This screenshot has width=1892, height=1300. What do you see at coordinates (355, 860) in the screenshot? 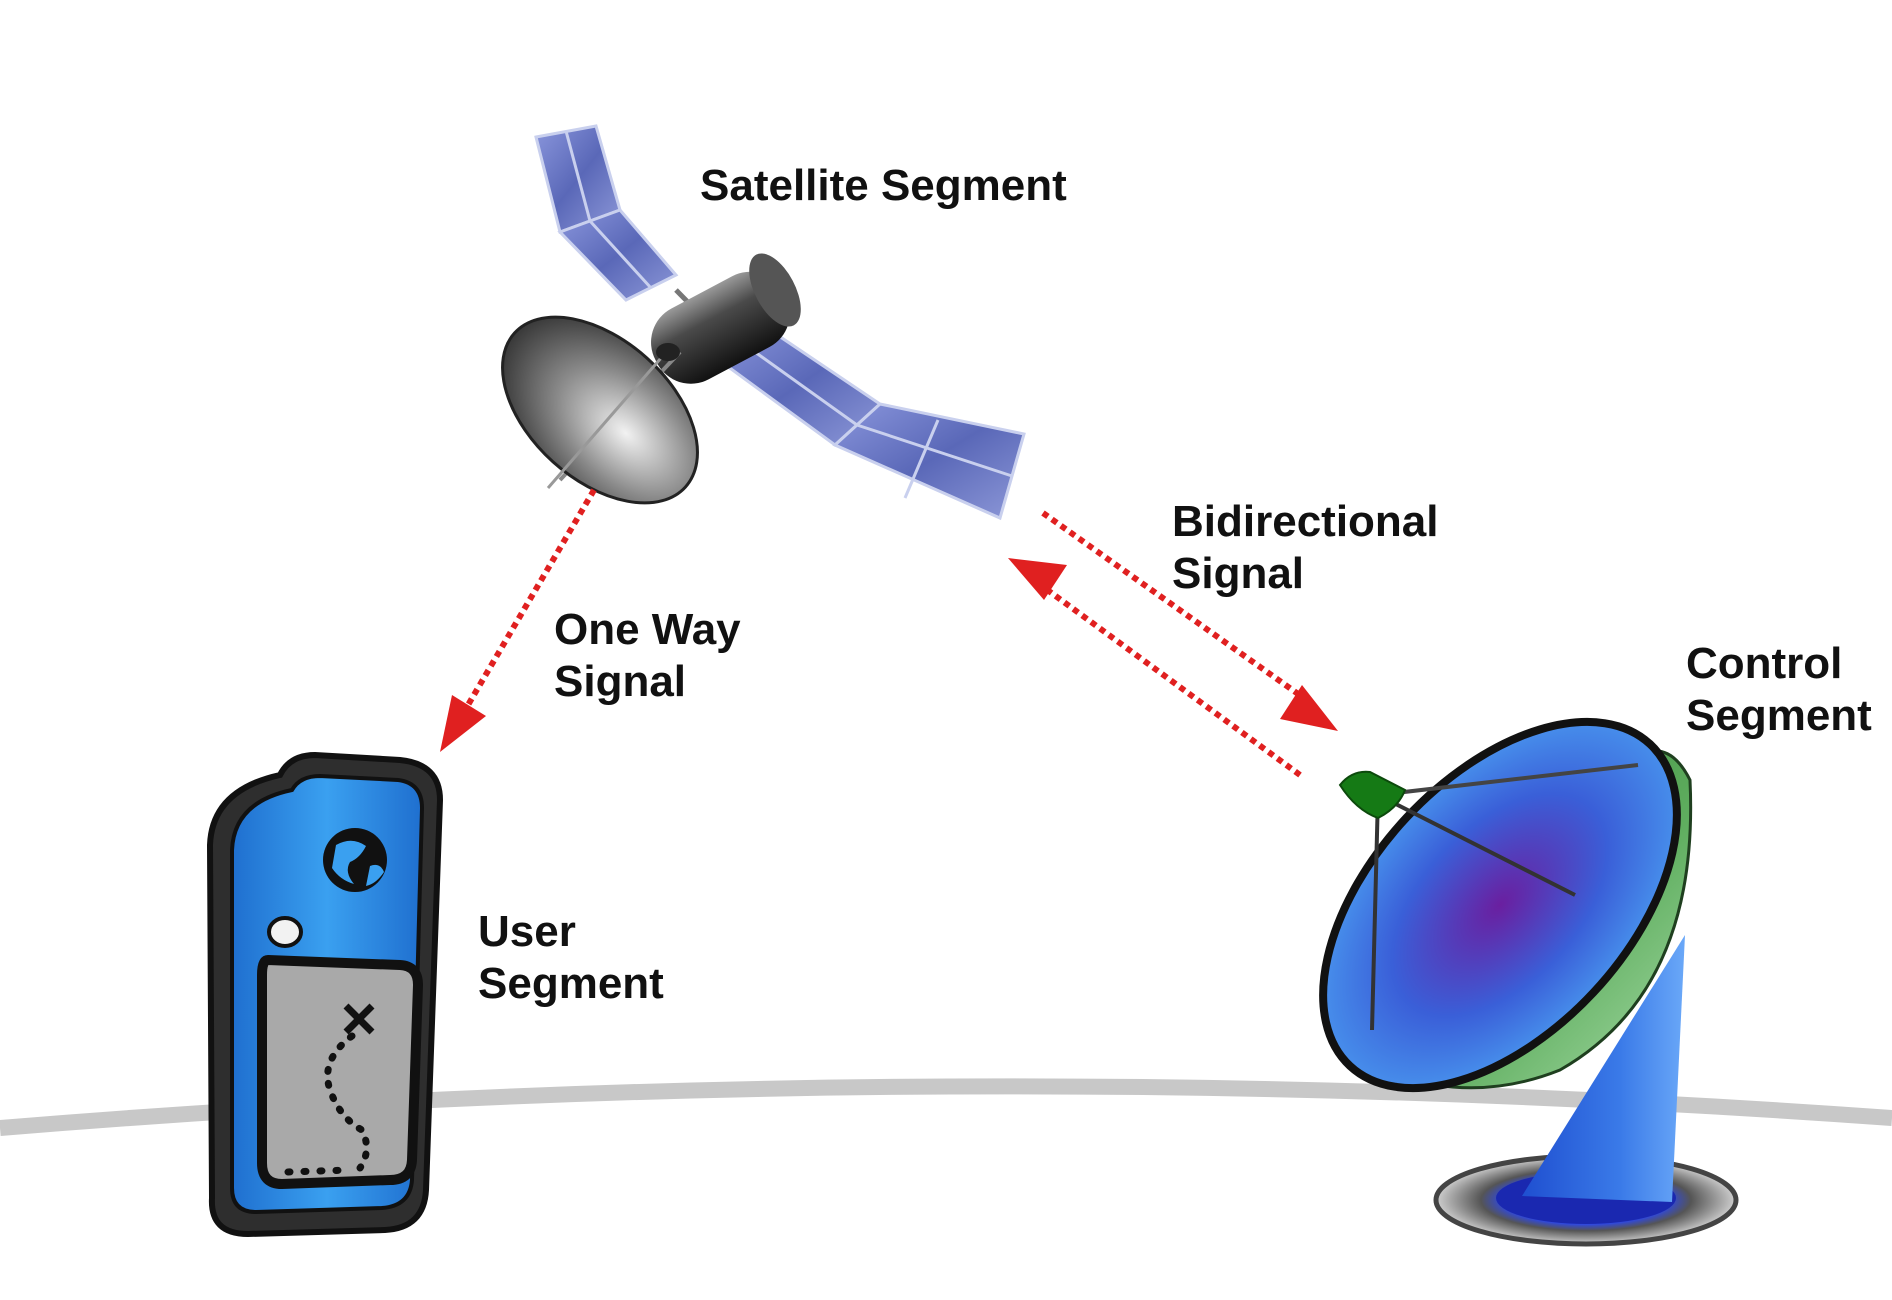
I see `globe-icon` at bounding box center [355, 860].